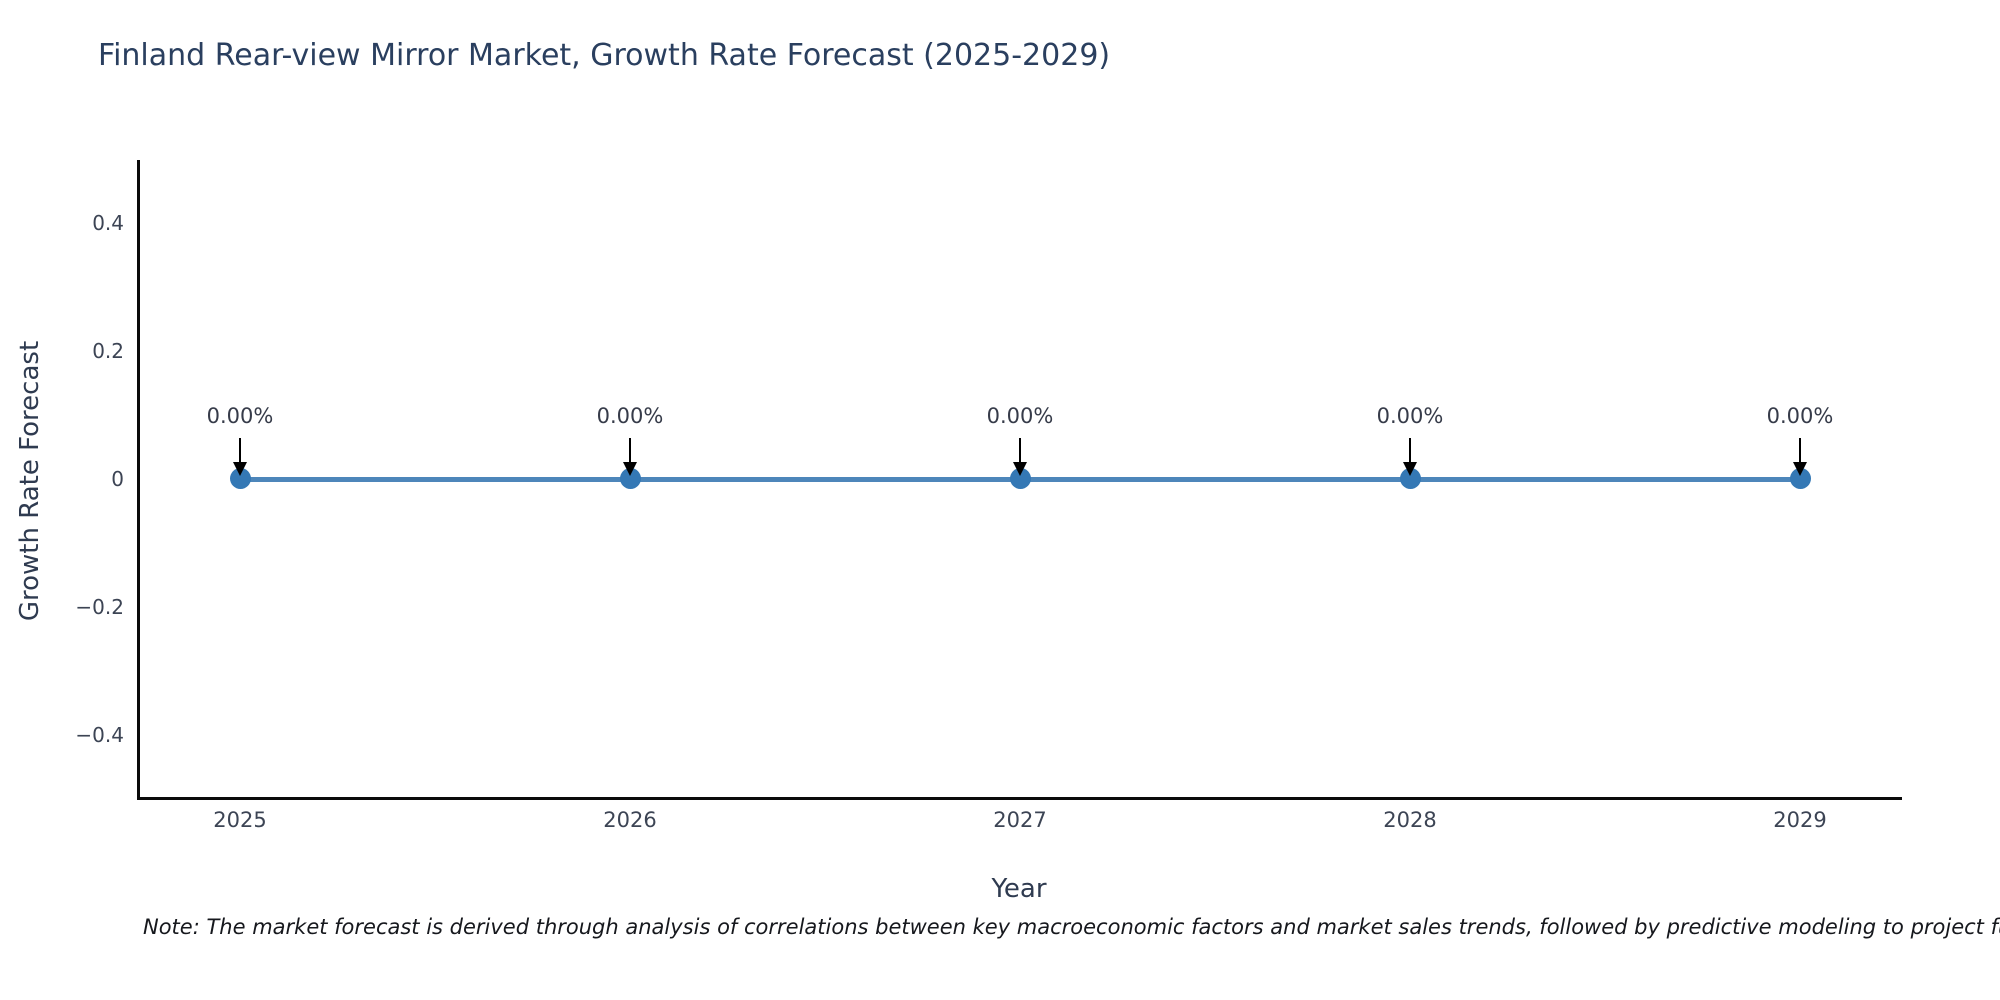 The image size is (2000, 1000). Describe the element at coordinates (1020, 820) in the screenshot. I see `x-tick-label: 2027` at that location.